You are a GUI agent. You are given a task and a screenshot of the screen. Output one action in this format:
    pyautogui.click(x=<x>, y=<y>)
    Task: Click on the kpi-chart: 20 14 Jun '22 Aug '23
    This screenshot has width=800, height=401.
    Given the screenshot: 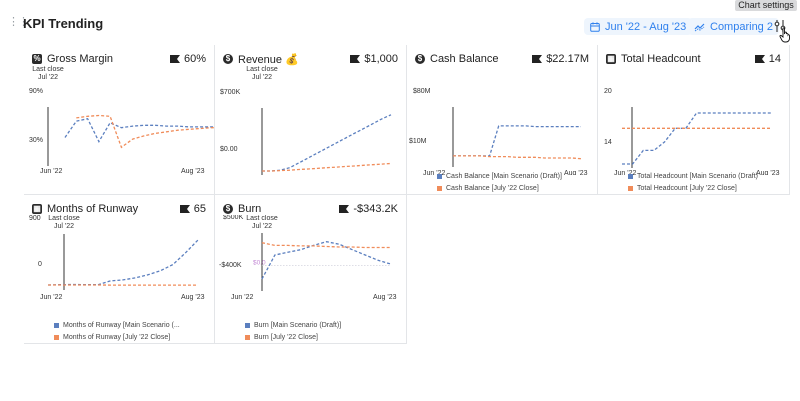 What is the action you would take?
    pyautogui.click(x=694, y=120)
    